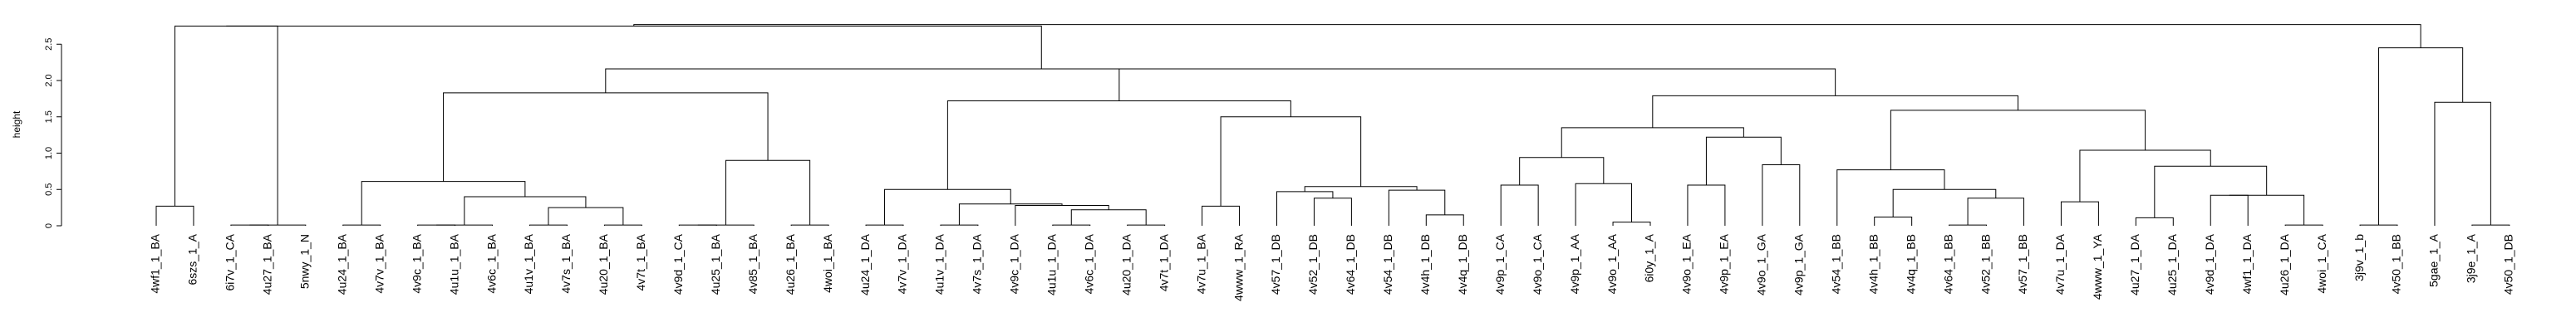 This screenshot has height=332, width=2576. I want to click on leaf-label: 4v9d_1_CA, so click(678, 264).